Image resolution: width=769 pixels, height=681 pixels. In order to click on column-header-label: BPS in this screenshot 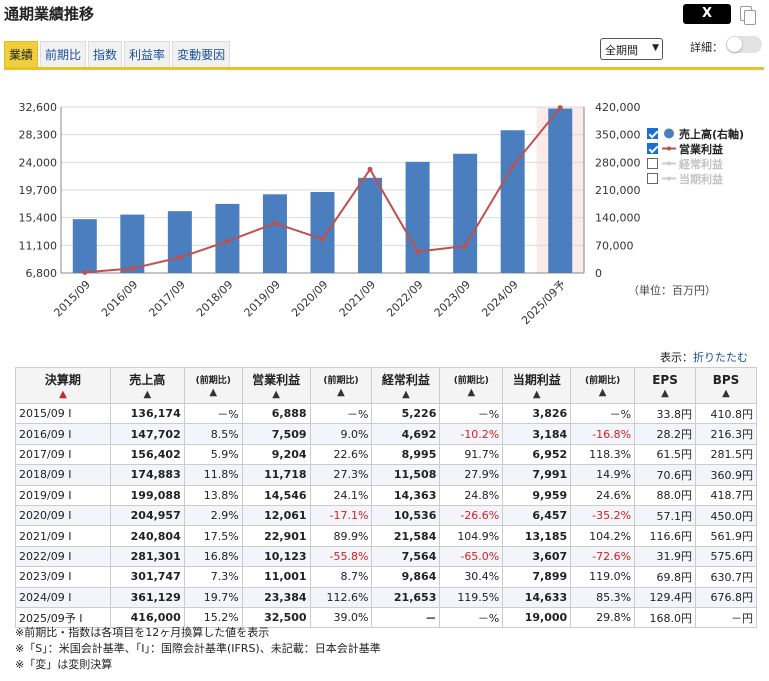, I will do `click(726, 379)`.